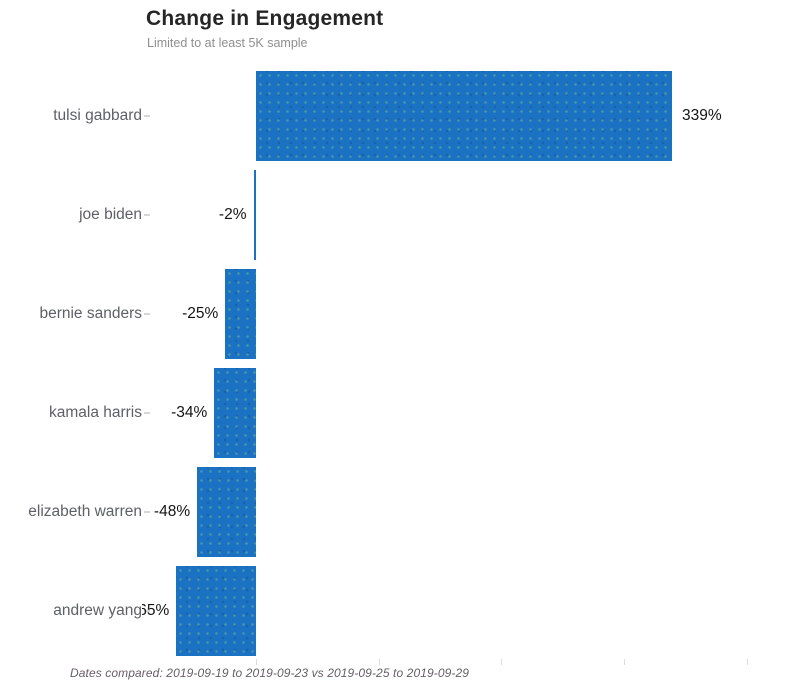  I want to click on value-label: -34%, so click(189, 412).